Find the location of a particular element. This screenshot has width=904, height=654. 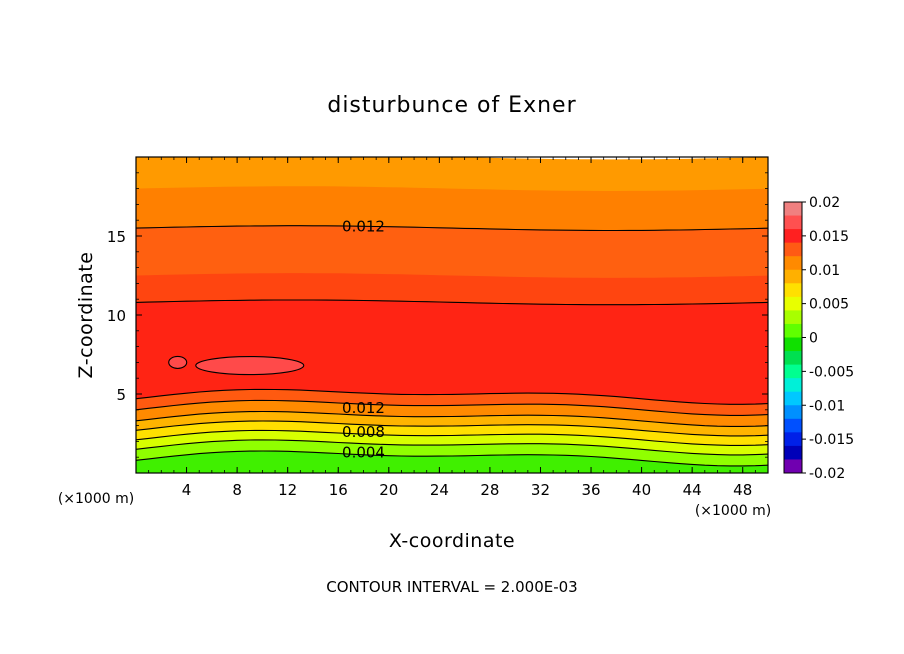

colorbar-tick-label: -0.015 is located at coordinates (831, 440).